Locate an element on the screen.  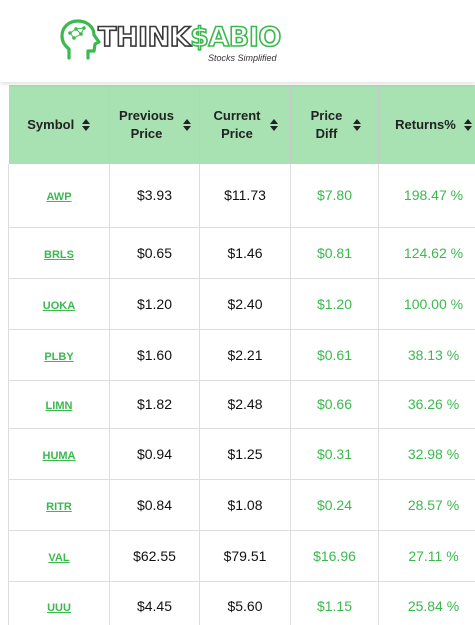
symbol-link: AWP is located at coordinates (59, 197).